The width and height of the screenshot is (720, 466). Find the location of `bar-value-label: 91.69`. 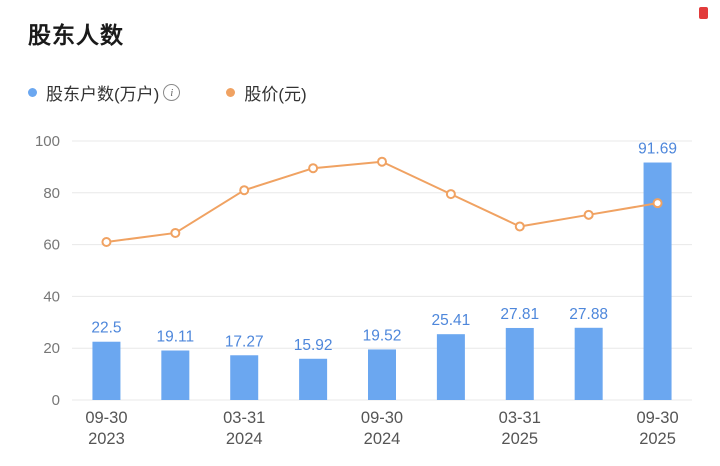

bar-value-label: 91.69 is located at coordinates (657, 149).